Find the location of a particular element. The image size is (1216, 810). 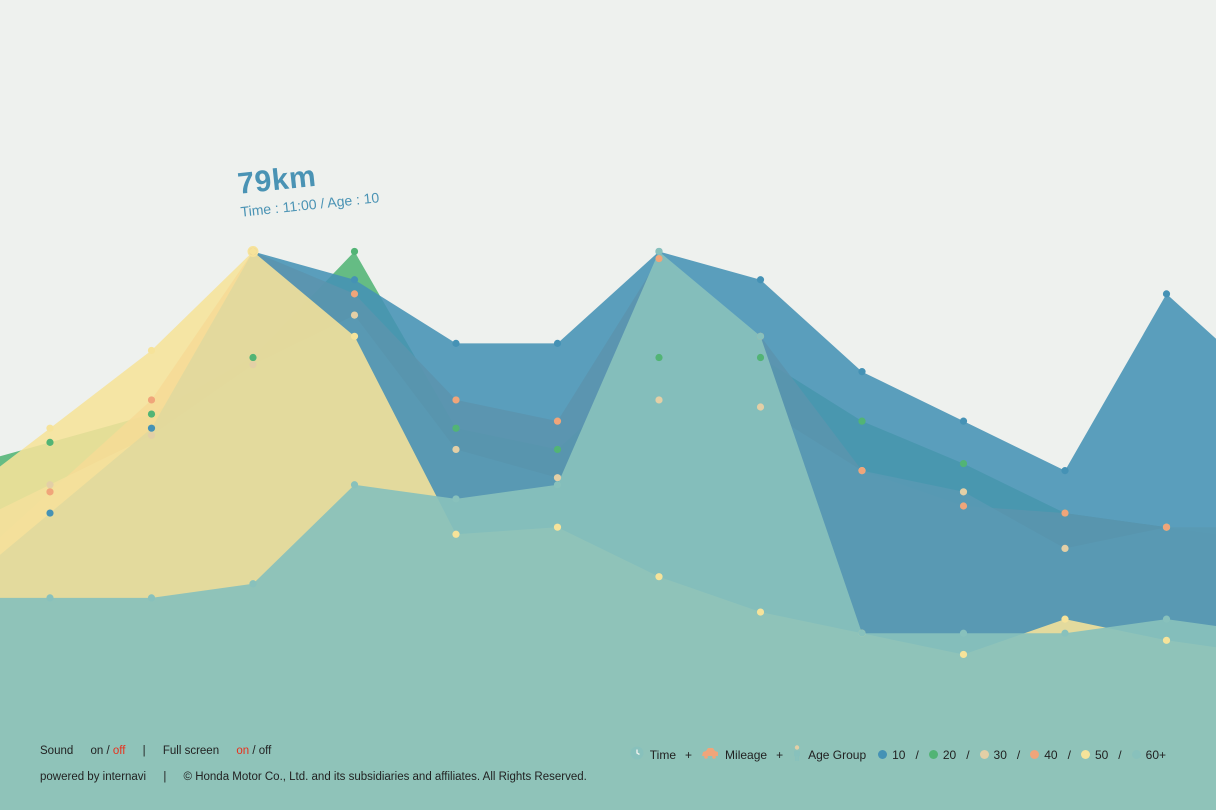

data-point-60+-6 is located at coordinates (659, 251).